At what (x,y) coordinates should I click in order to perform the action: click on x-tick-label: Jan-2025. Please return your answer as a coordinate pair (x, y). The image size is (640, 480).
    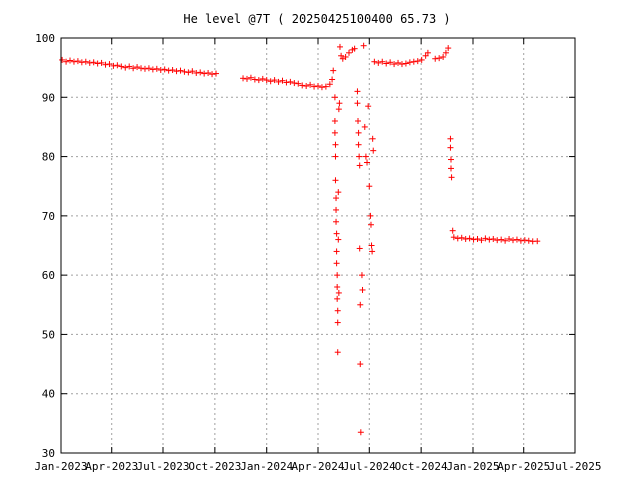
    Looking at the image, I should click on (472, 466).